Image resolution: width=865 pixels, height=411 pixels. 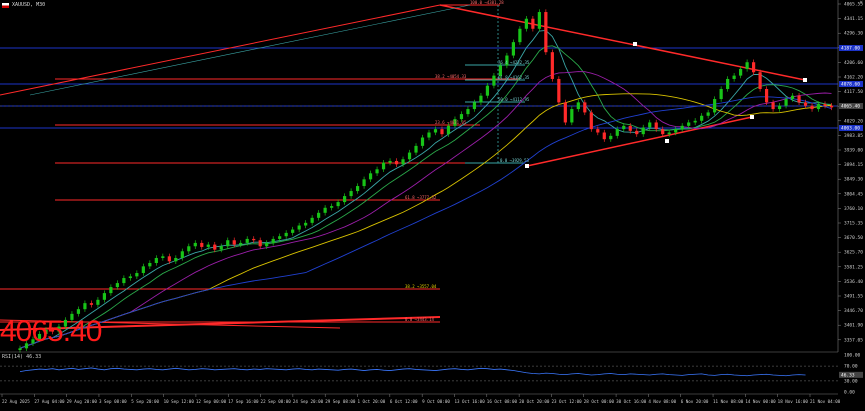 What do you see at coordinates (853, 136) in the screenshot?
I see `price-tick-label: 3983.85` at bounding box center [853, 136].